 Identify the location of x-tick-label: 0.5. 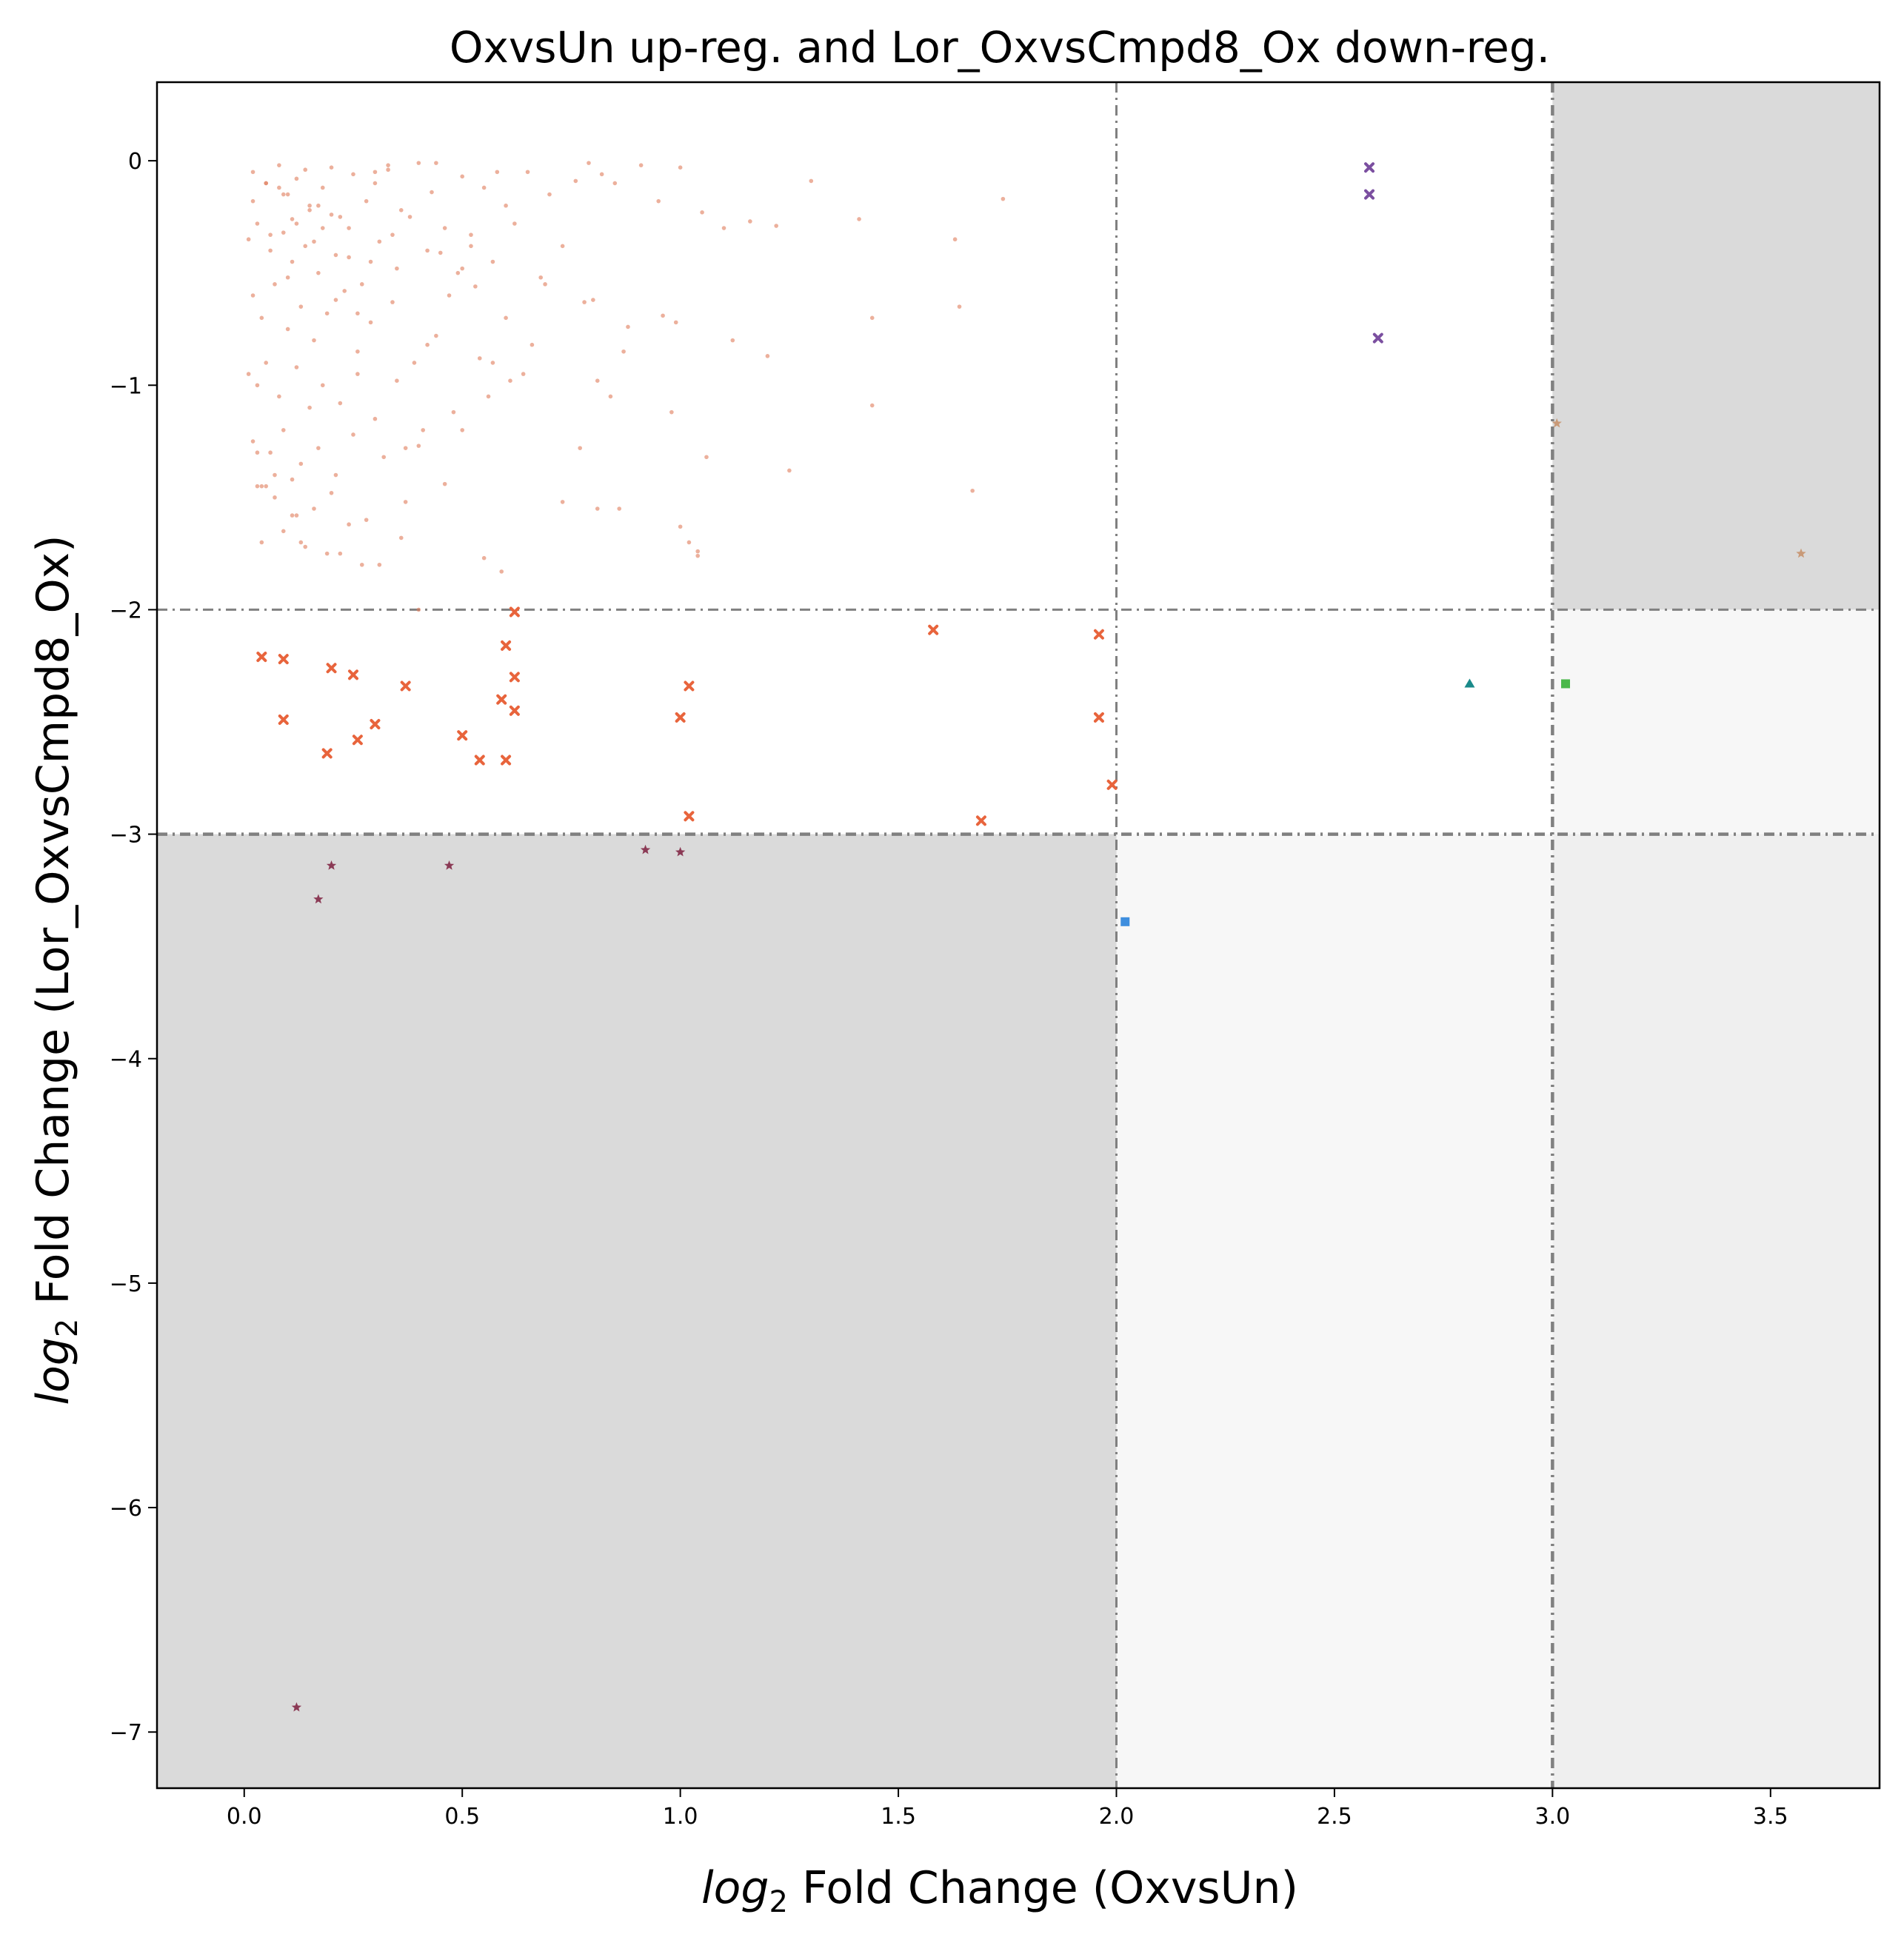
(462, 1817).